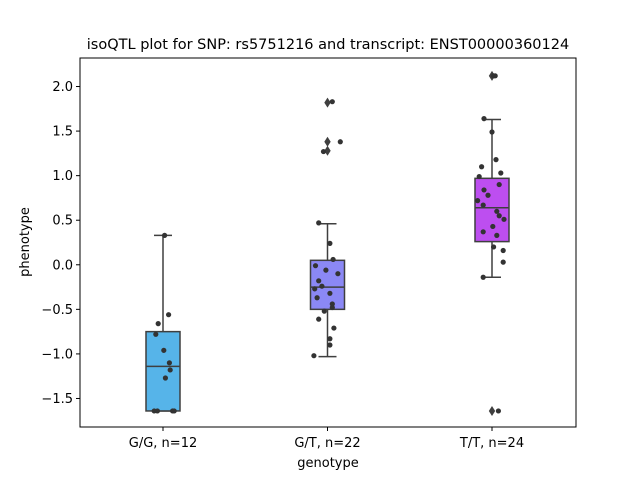 The image size is (640, 480). I want to click on y-axis: −1.5 −1.0 −0.5 0.0 0.5 1.0 1.5 2.0, so click(60, 243).